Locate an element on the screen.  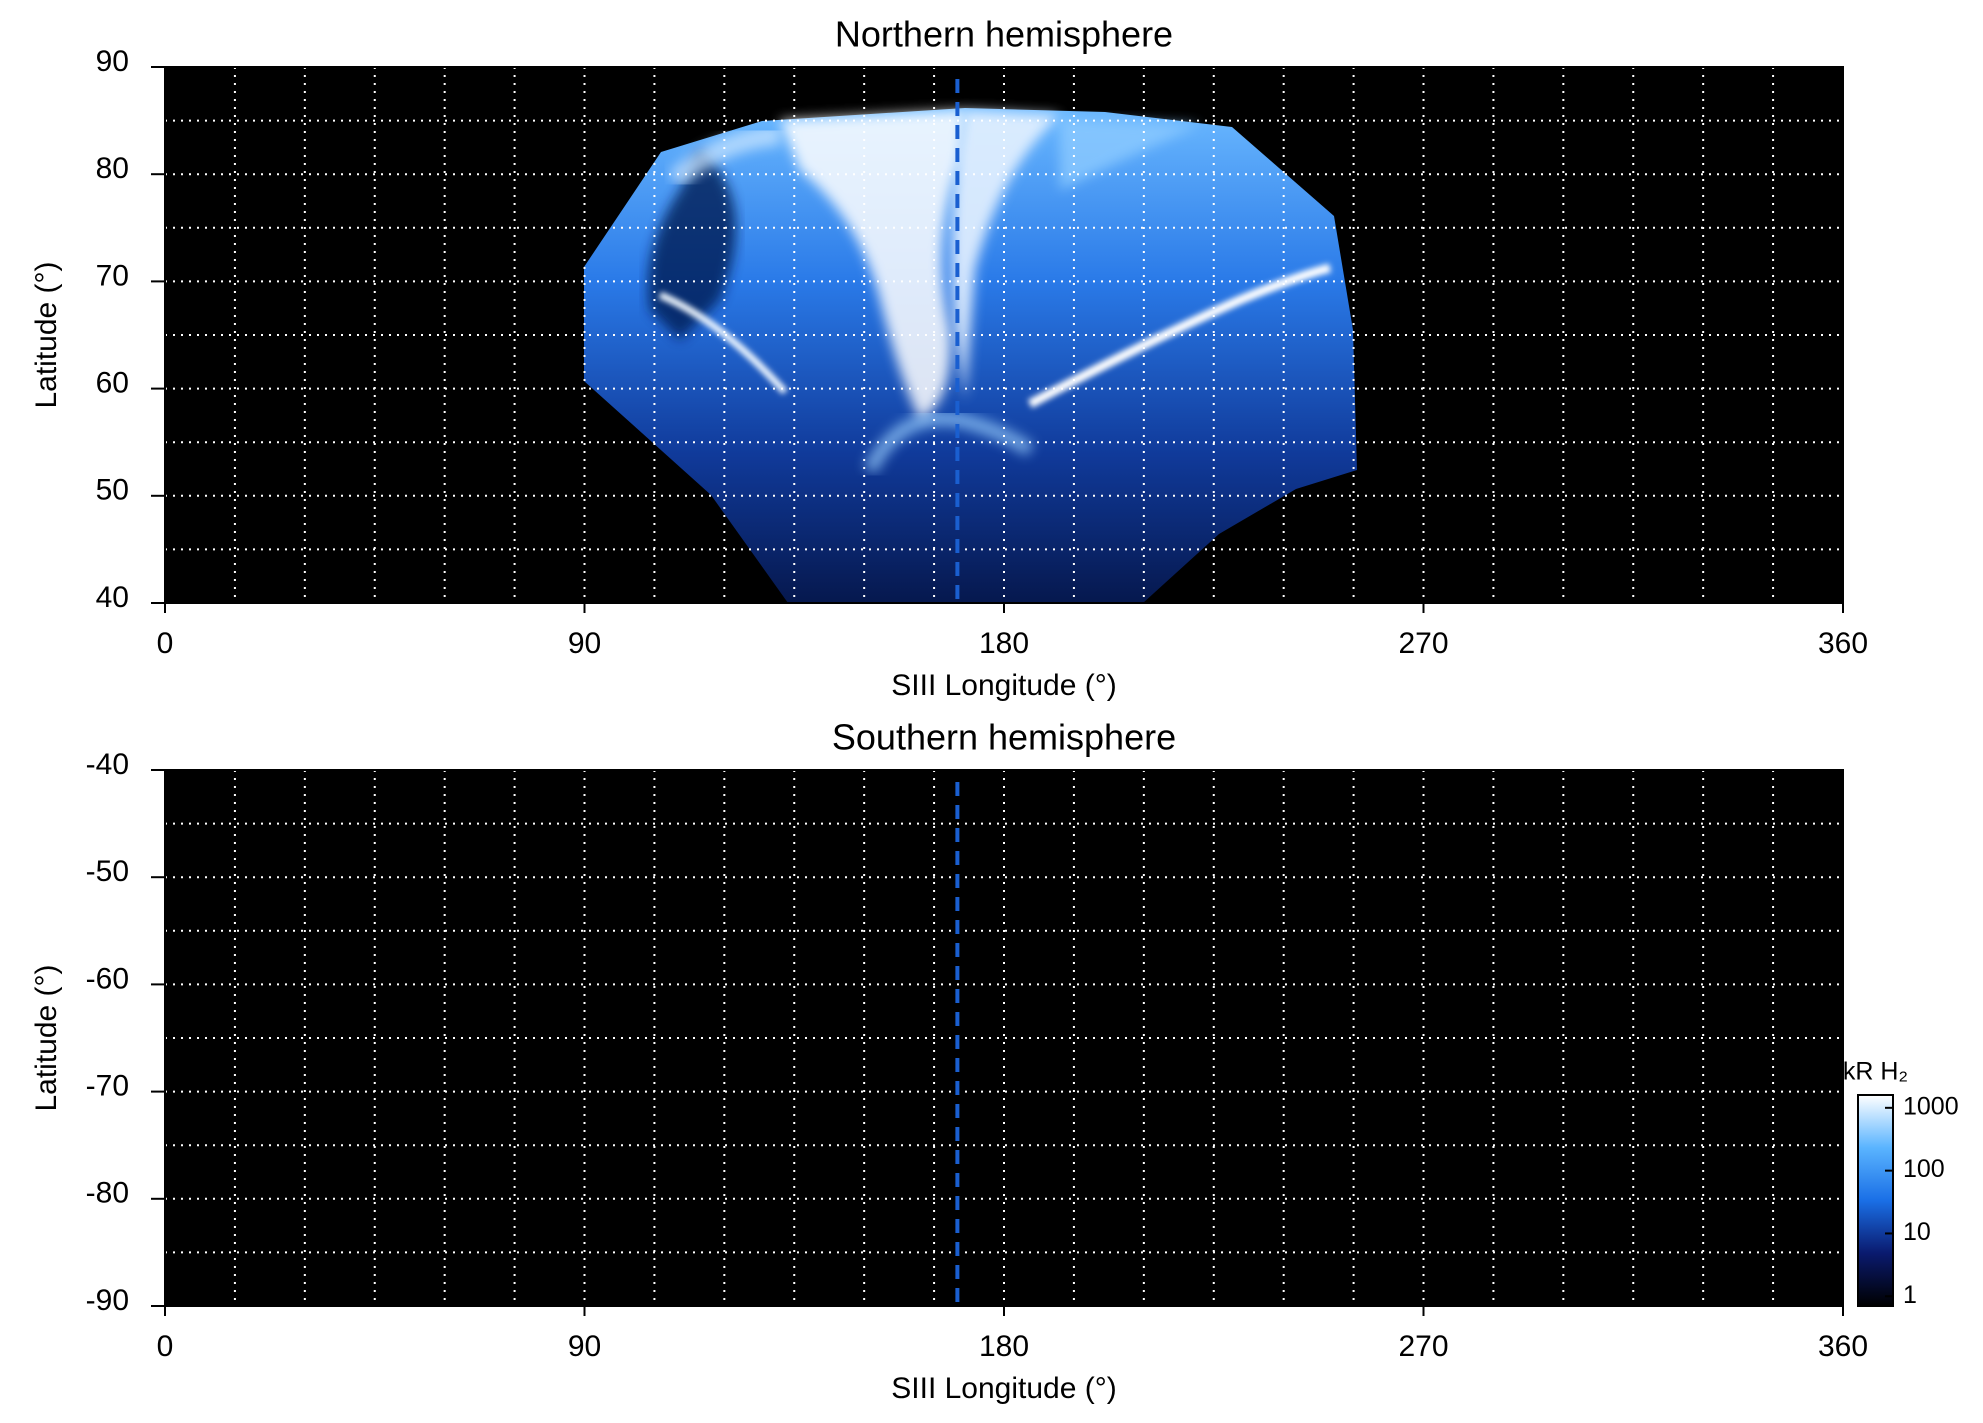
colorbar-tick-label: 10 is located at coordinates (1917, 1232).